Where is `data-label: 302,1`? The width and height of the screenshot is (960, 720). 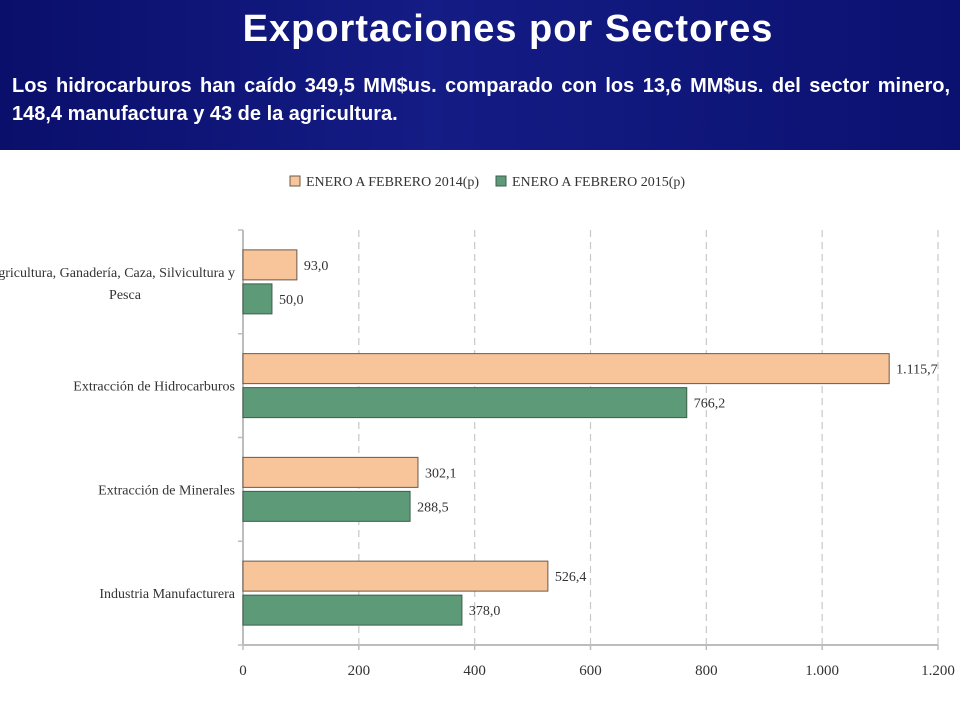
data-label: 302,1 is located at coordinates (441, 473).